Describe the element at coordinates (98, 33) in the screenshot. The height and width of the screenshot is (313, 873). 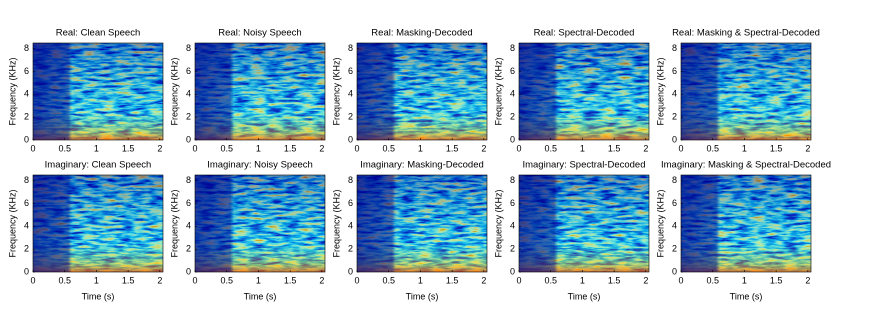
I see `panel-title: Real: Clean Speech` at that location.